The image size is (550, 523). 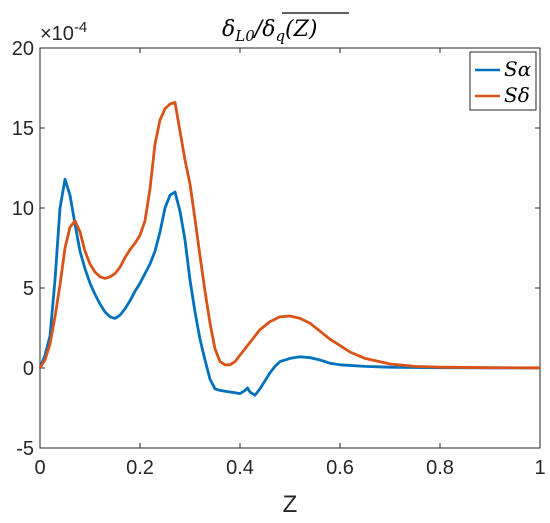 What do you see at coordinates (440, 468) in the screenshot?
I see `x-tick-label: 0.8` at bounding box center [440, 468].